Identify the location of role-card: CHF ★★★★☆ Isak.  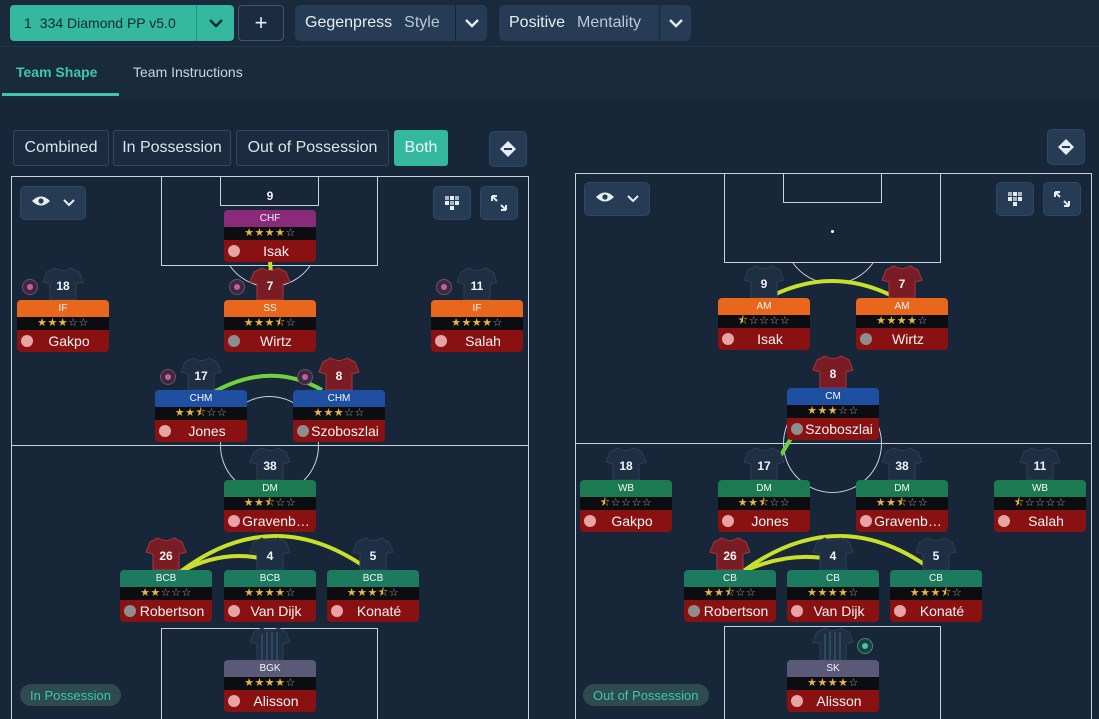
(270, 236).